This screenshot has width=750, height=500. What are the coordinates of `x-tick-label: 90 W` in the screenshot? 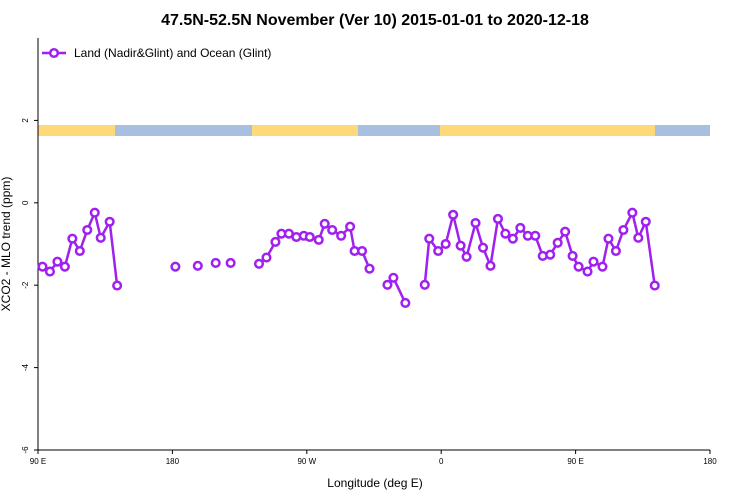 It's located at (306, 461).